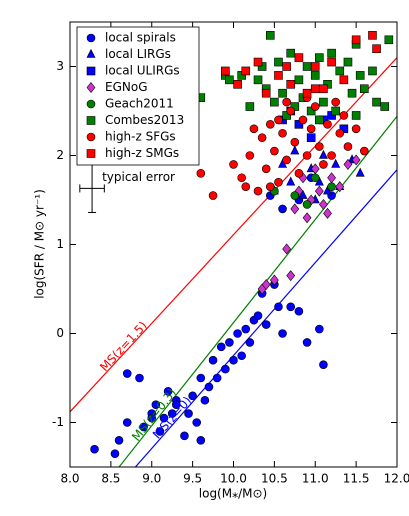  What do you see at coordinates (233, 494) in the screenshot?
I see `x-axis-label: log(M⁎/M⊙)` at bounding box center [233, 494].